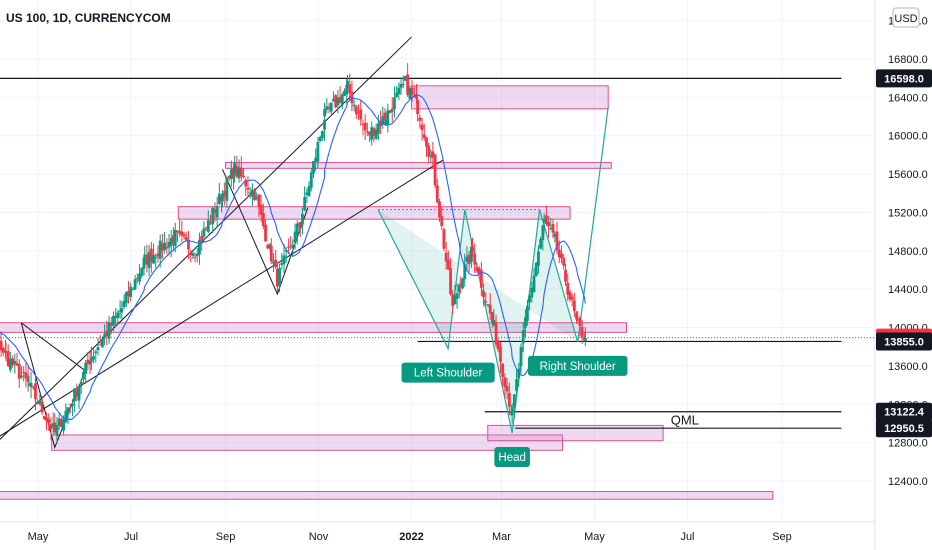 The height and width of the screenshot is (550, 932). What do you see at coordinates (512, 457) in the screenshot?
I see `pattern-label: Head` at bounding box center [512, 457].